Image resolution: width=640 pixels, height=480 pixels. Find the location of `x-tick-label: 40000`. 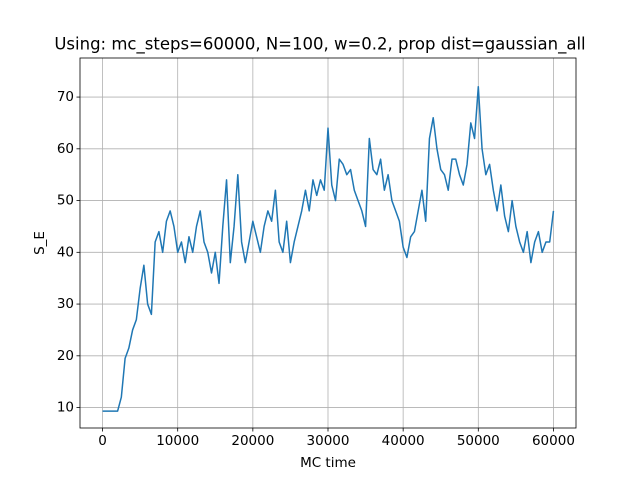

x-tick-label: 40000 is located at coordinates (403, 441).